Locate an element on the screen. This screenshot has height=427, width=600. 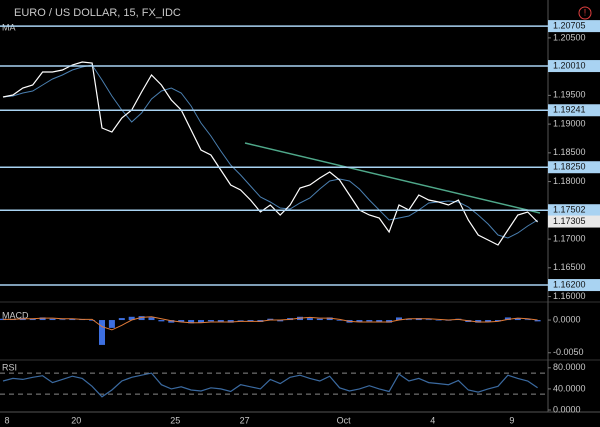
y-tick-label: 1.17000 is located at coordinates (569, 238).